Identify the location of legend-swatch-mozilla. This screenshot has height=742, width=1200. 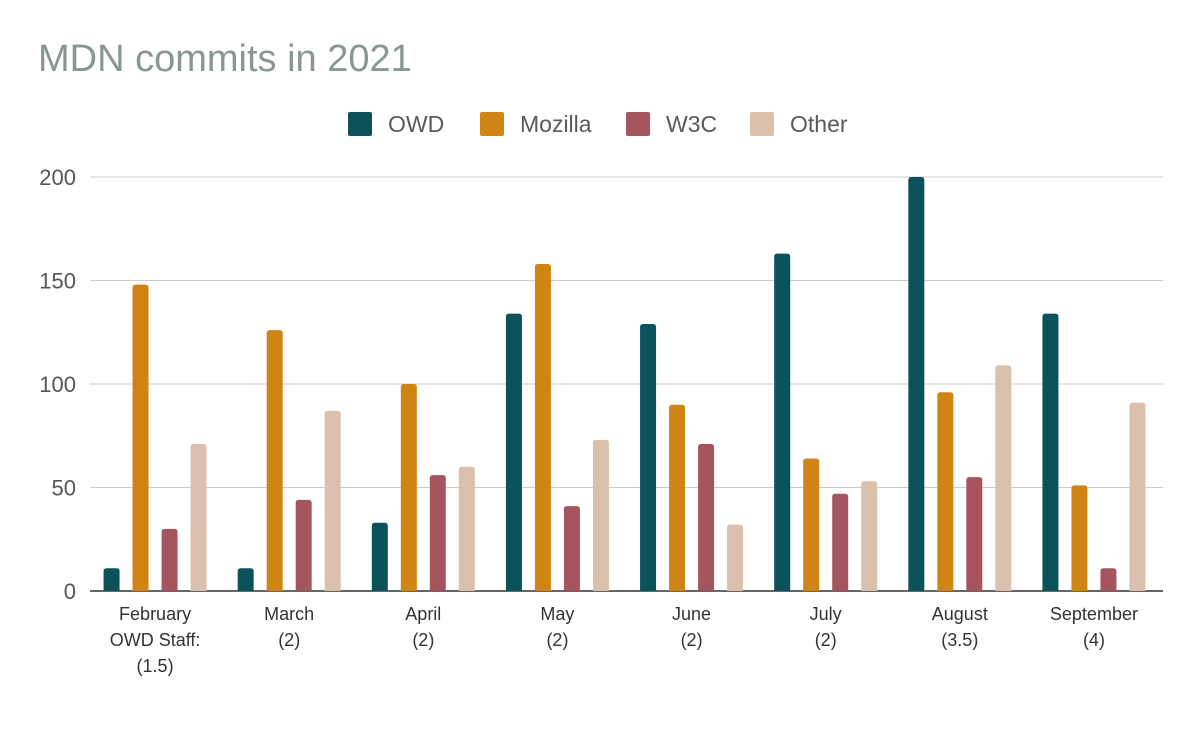
(492, 124).